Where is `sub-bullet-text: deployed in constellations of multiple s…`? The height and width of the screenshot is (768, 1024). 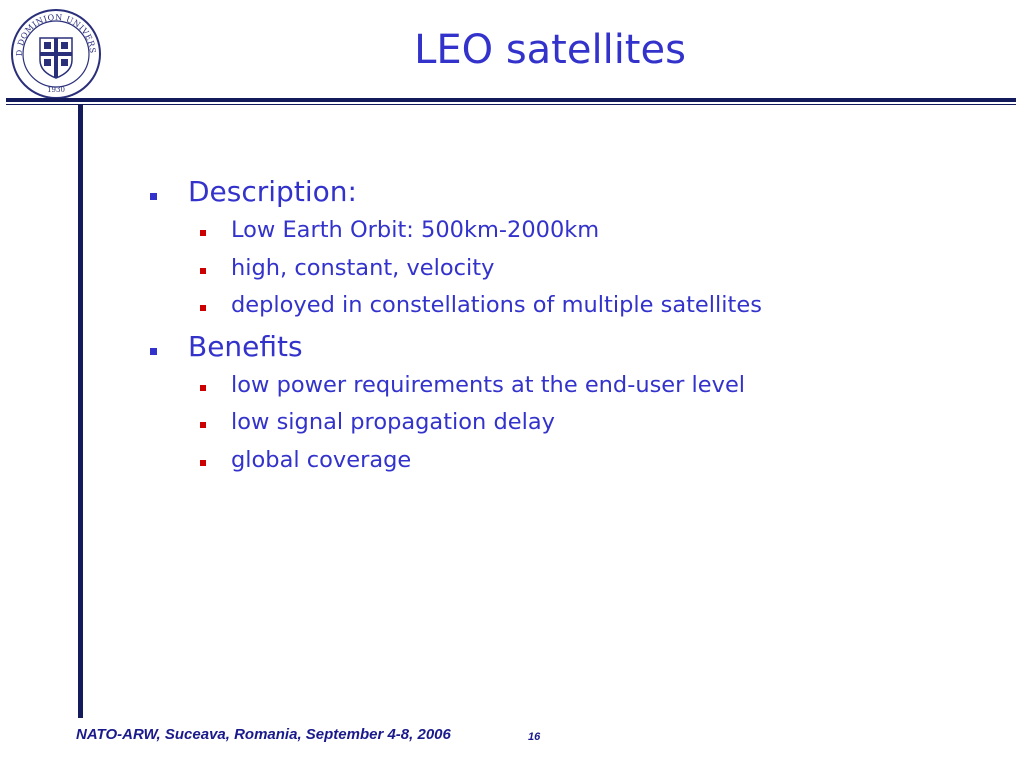 sub-bullet-text: deployed in constellations of multiple s… is located at coordinates (496, 305).